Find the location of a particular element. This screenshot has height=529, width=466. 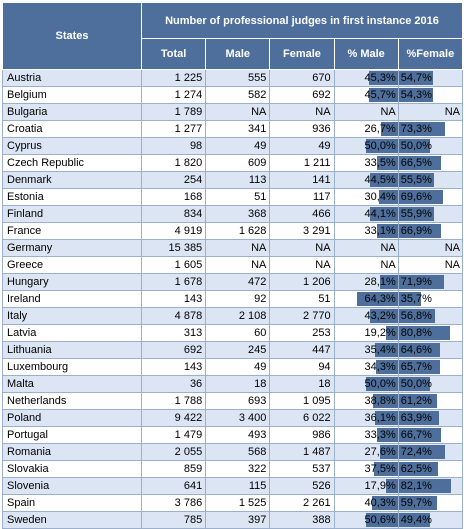

table-row: Estonia 168 51 117 30,4% 69,6% is located at coordinates (233, 197).